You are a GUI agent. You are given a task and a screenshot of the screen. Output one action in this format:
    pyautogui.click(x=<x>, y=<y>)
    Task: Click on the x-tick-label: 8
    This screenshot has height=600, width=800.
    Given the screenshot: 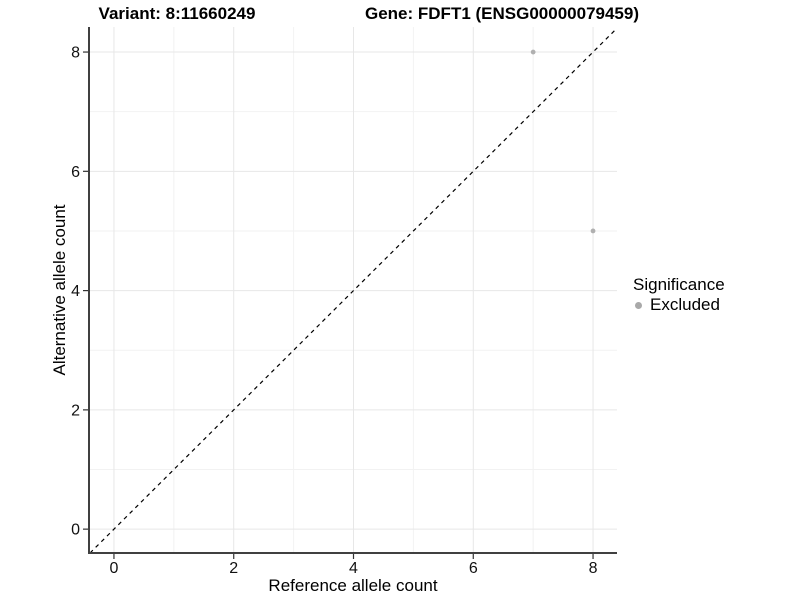 What is the action you would take?
    pyautogui.click(x=593, y=568)
    